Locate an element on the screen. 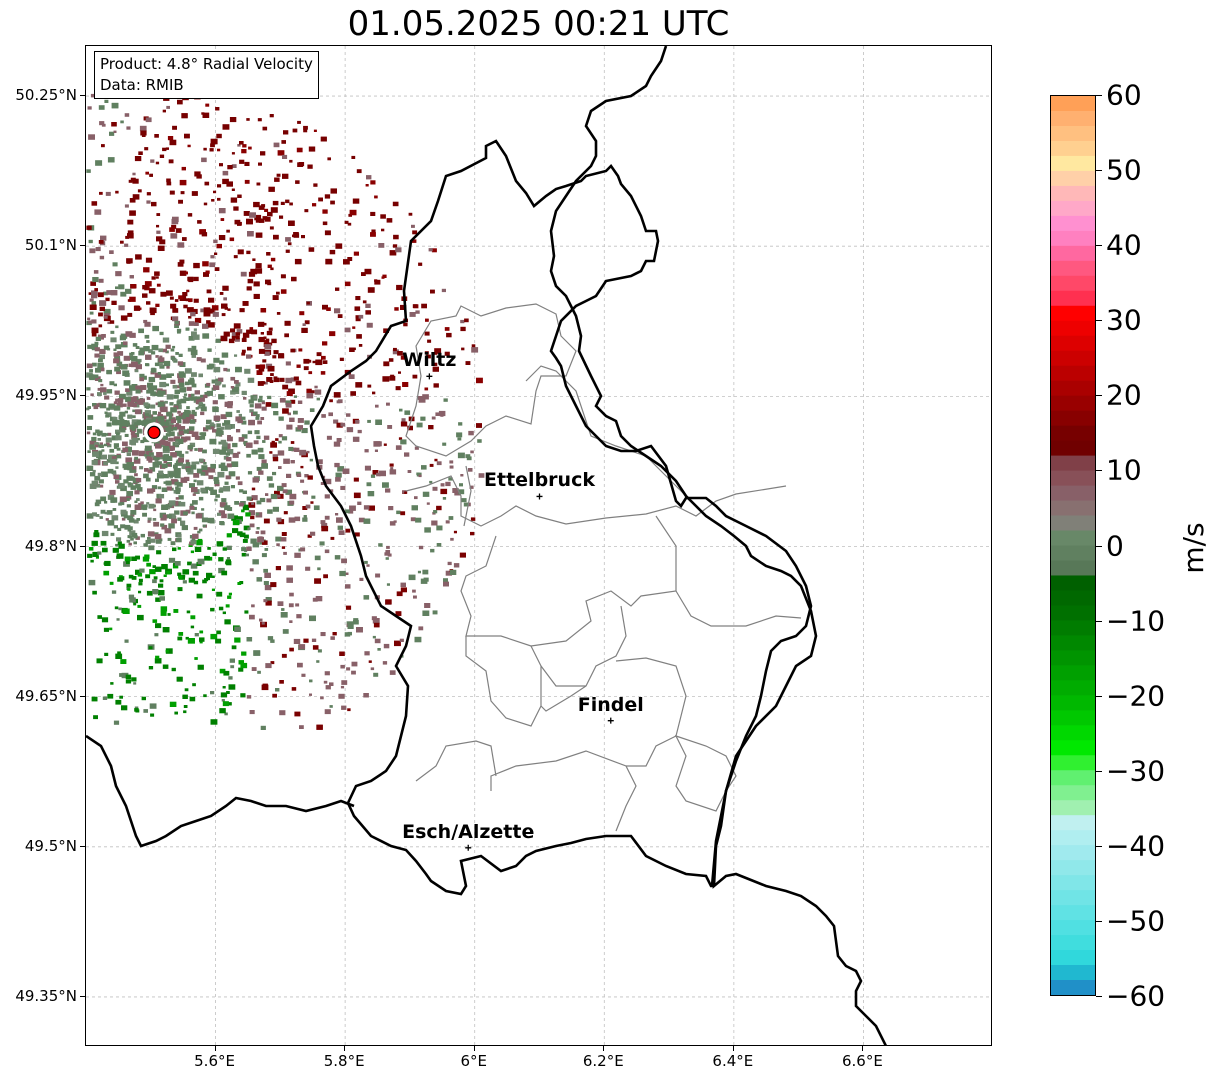  colorbar-tick is located at coordinates (1099, 321).